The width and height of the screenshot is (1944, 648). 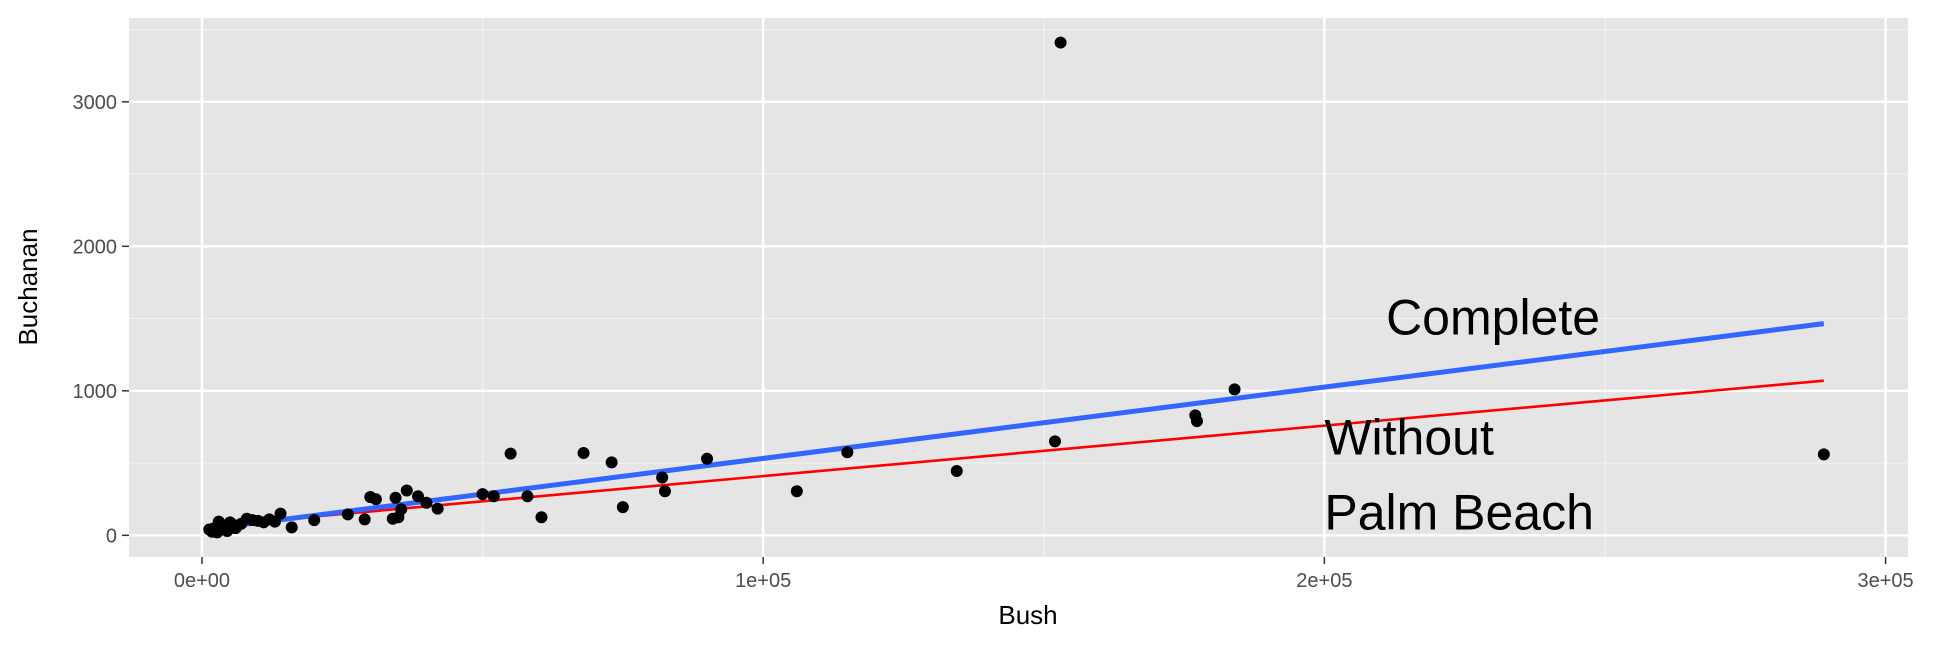 I want to click on annotation-label: Palm Beach, so click(x=1459, y=513).